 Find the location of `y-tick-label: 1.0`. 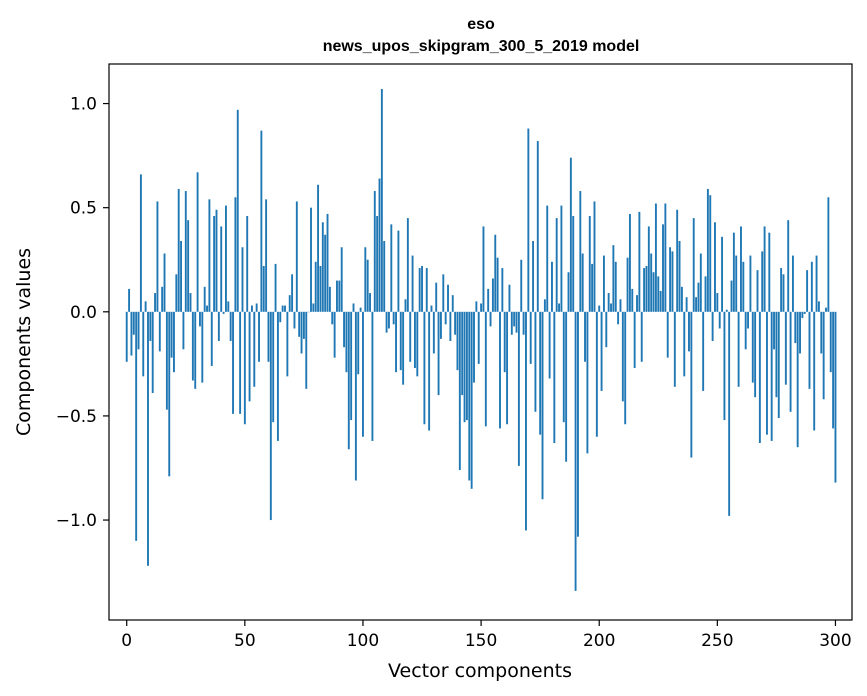

y-tick-label: 1.0 is located at coordinates (83, 105).